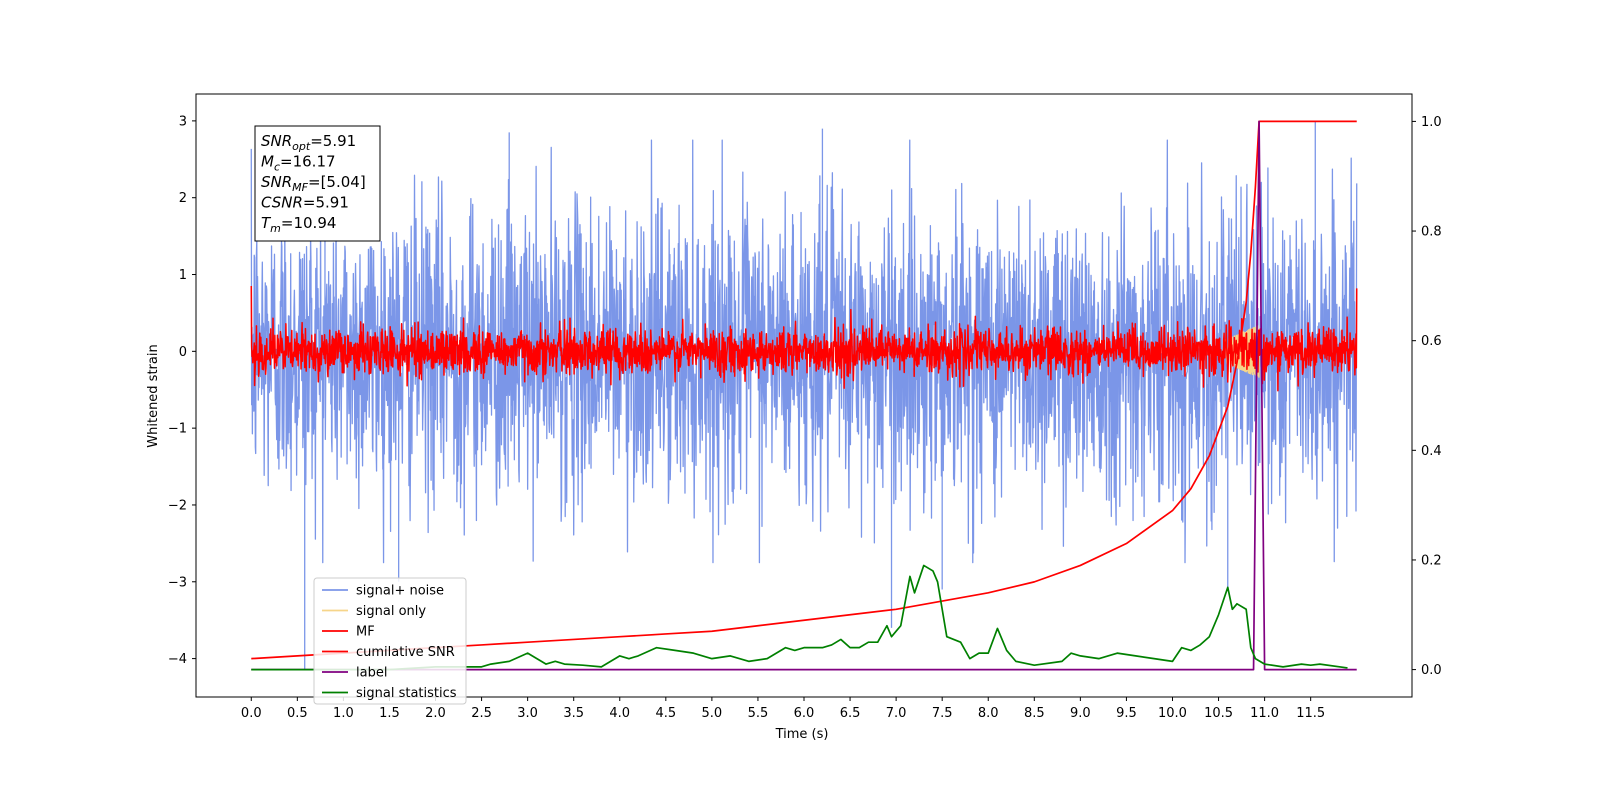  I want to click on x-tick-label: 7.0, so click(896, 713).